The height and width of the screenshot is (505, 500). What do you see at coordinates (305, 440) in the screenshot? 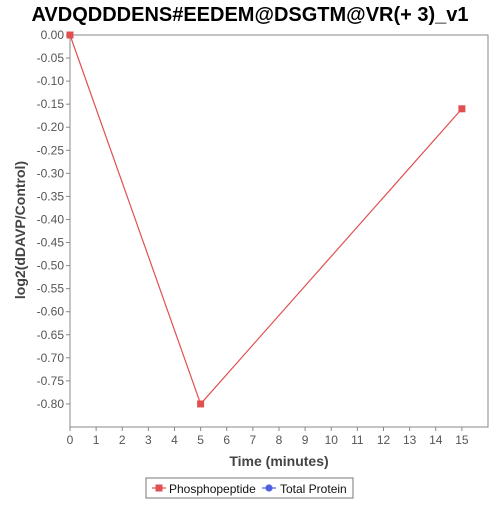
I see `x-tick-label: 9` at bounding box center [305, 440].